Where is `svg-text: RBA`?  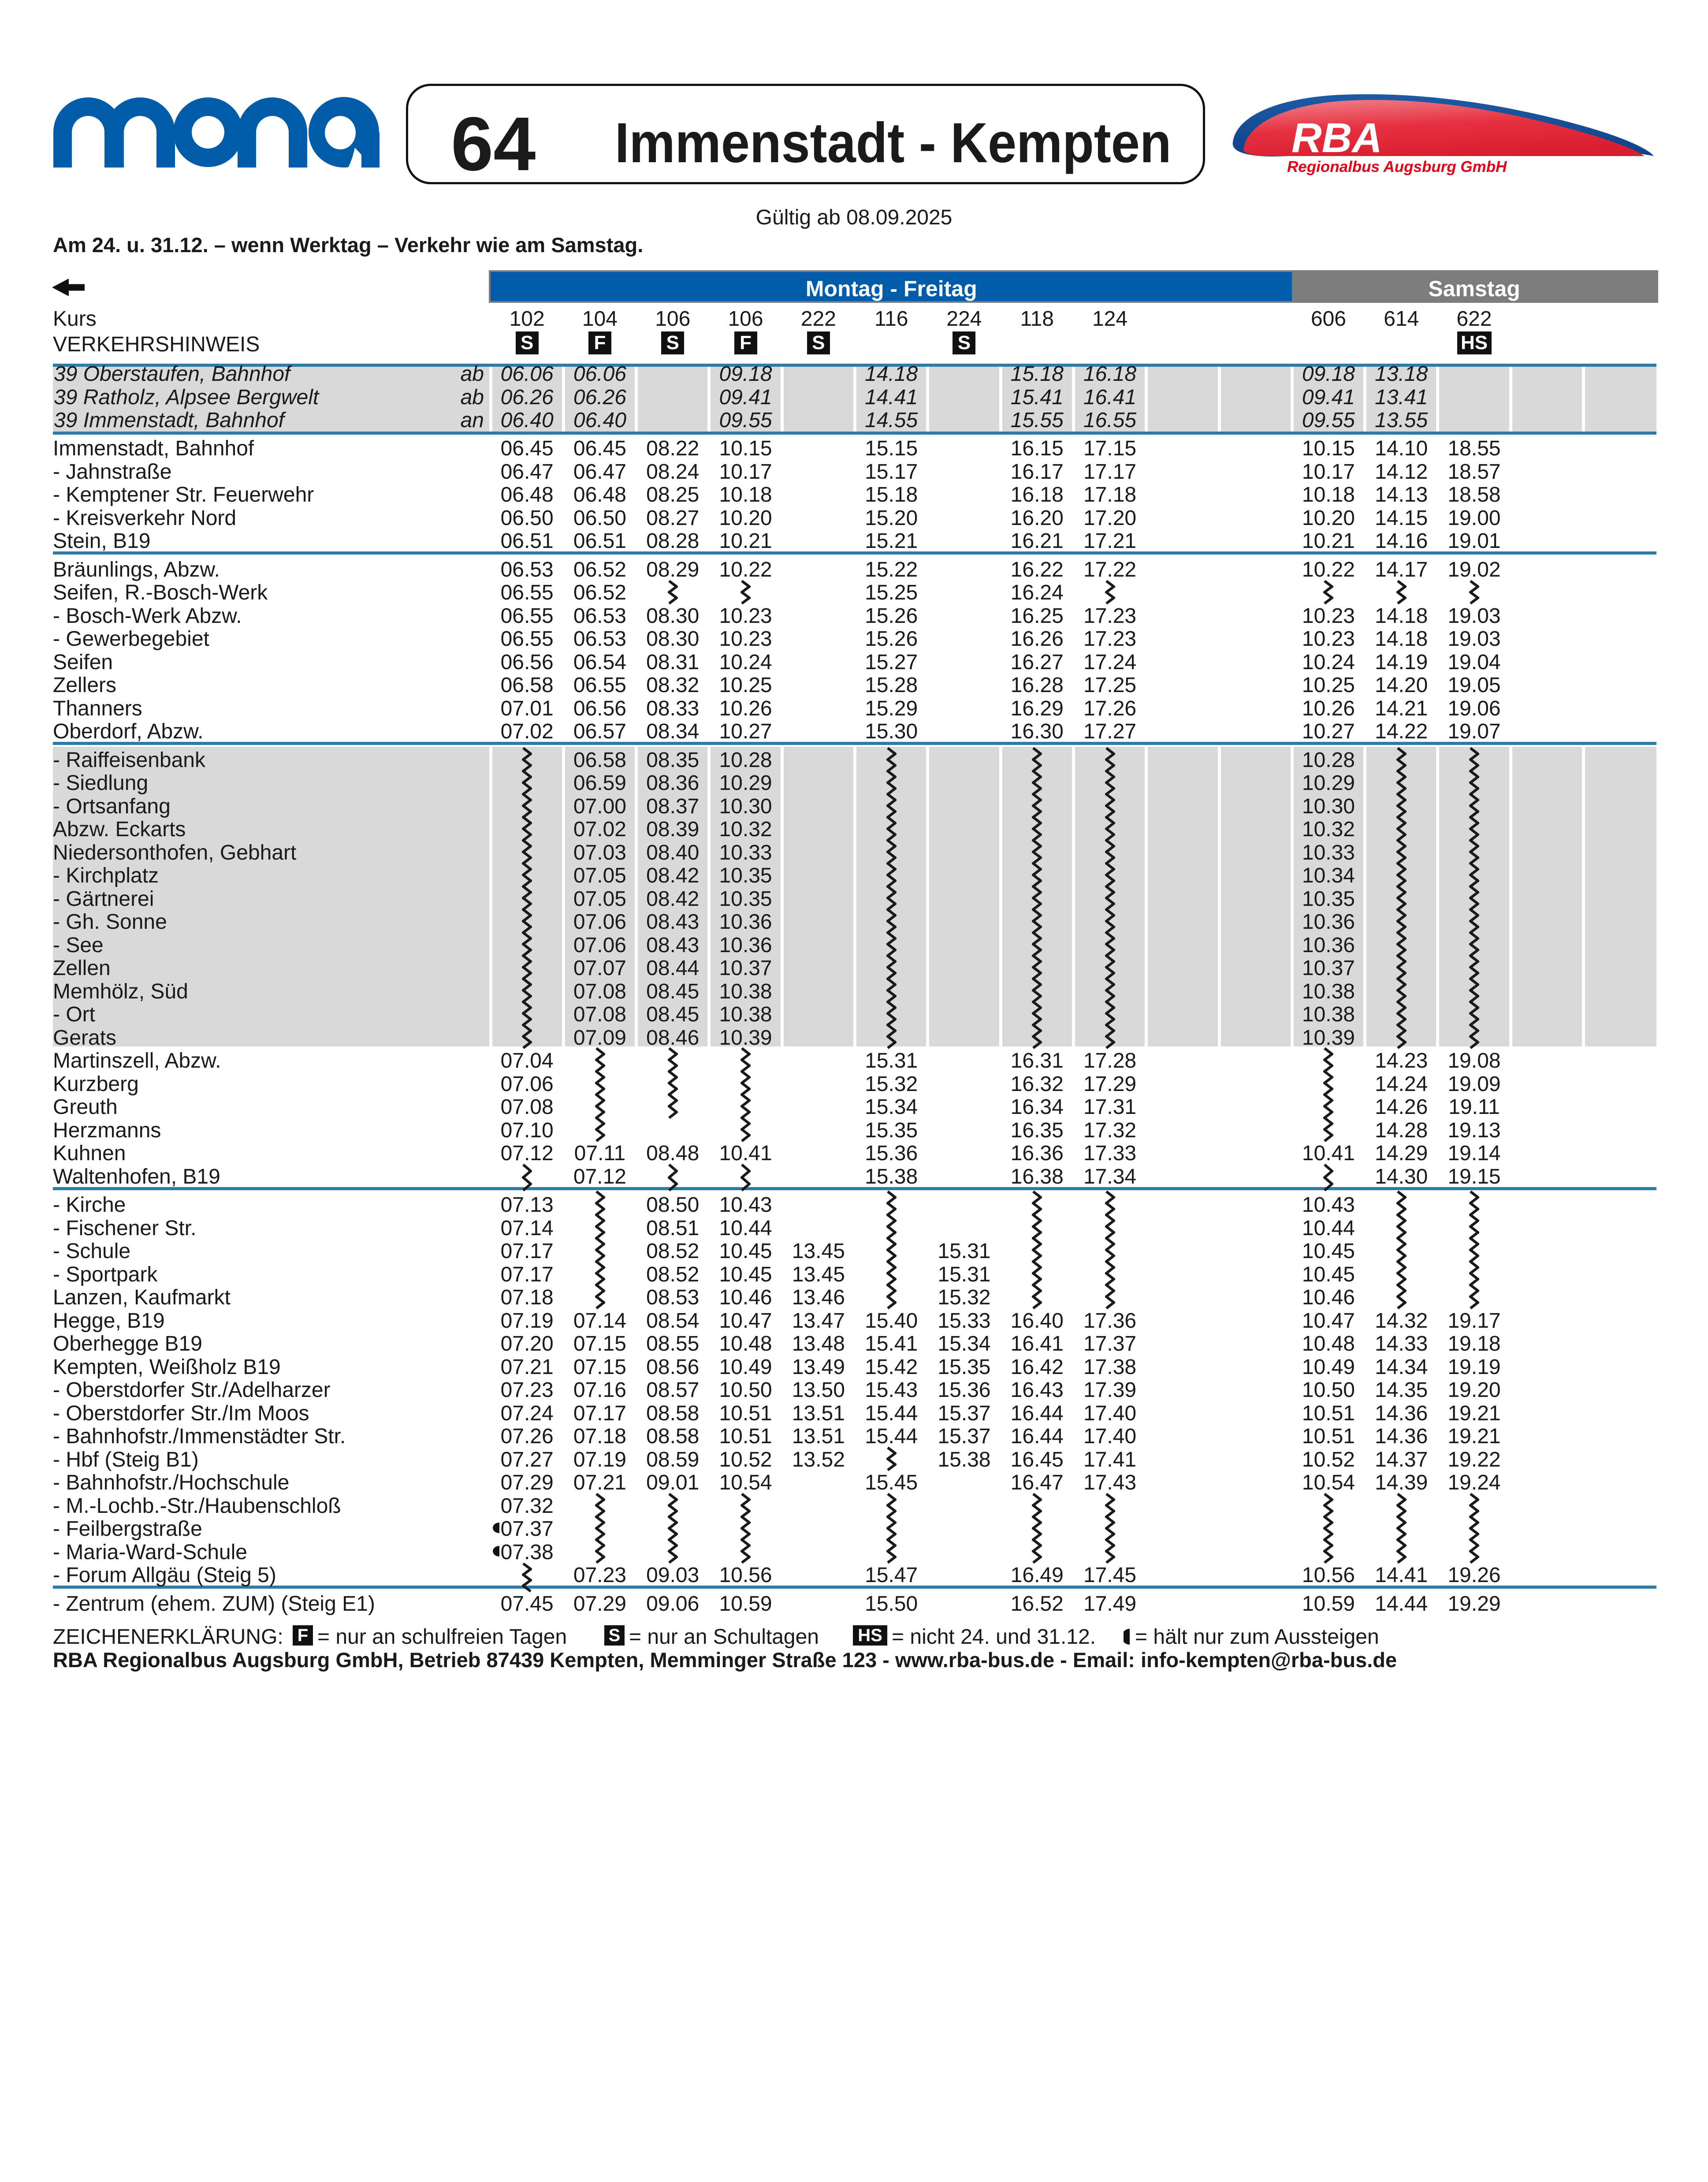
svg-text: RBA is located at coordinates (1336, 136).